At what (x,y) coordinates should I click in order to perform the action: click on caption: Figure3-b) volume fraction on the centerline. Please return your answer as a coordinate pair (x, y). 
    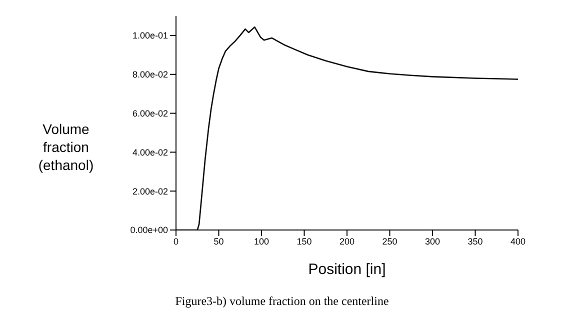
    Looking at the image, I should click on (282, 301).